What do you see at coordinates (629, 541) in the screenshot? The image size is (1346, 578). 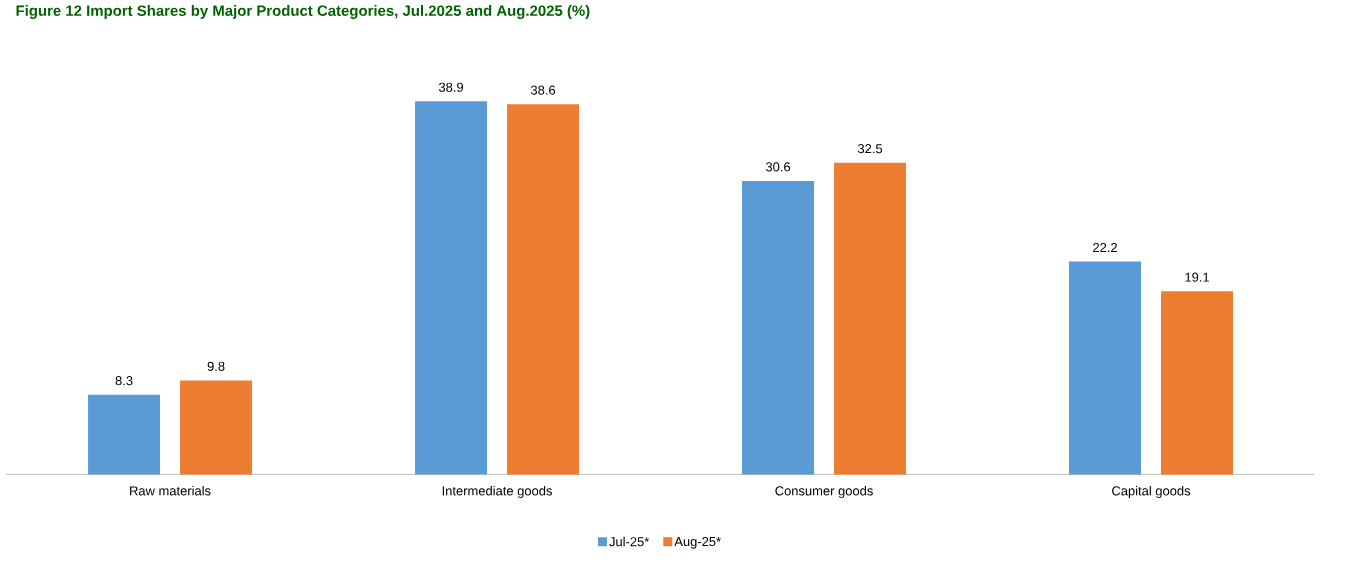 I see `legend-label: Jul-25*` at bounding box center [629, 541].